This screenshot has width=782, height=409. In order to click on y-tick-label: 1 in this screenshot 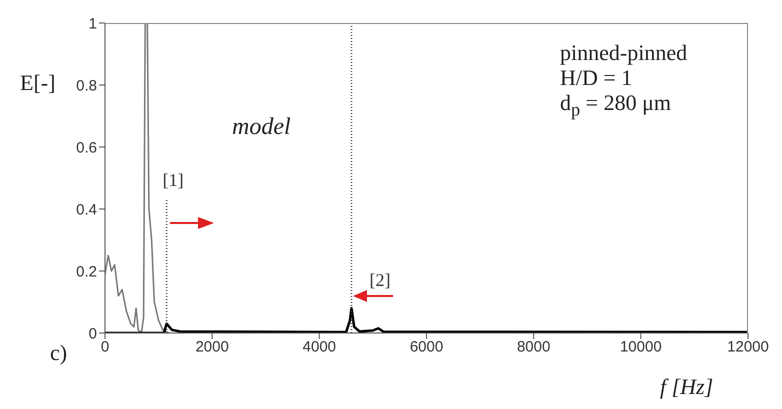, I will do `click(92, 23)`.